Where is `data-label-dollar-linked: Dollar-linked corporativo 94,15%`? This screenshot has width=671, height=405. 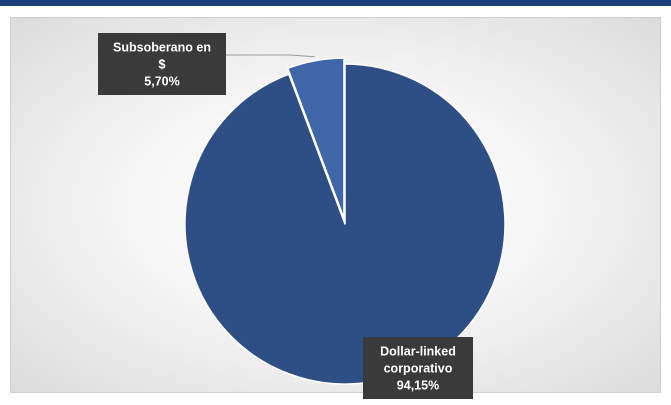
data-label-dollar-linked: Dollar-linked corporativo 94,15% is located at coordinates (418, 368).